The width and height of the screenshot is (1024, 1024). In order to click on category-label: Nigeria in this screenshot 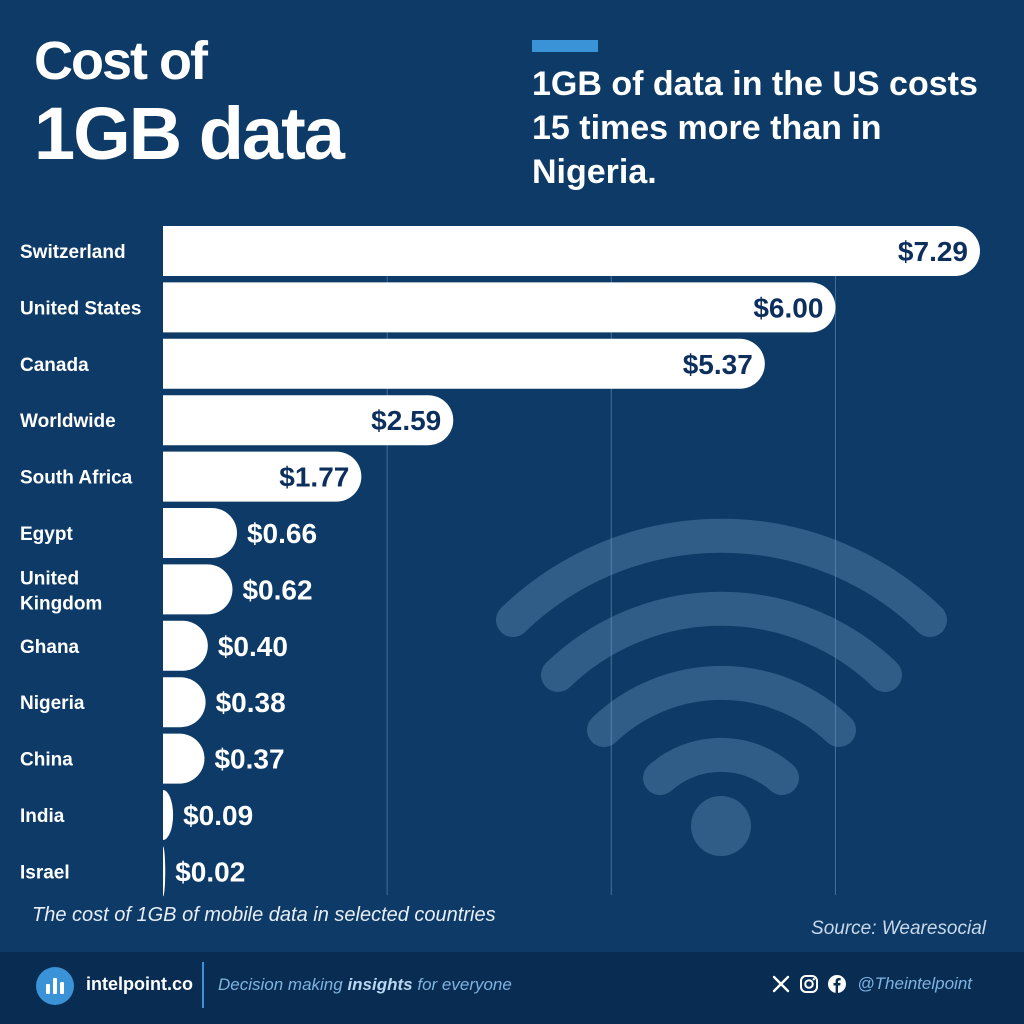, I will do `click(52, 703)`.